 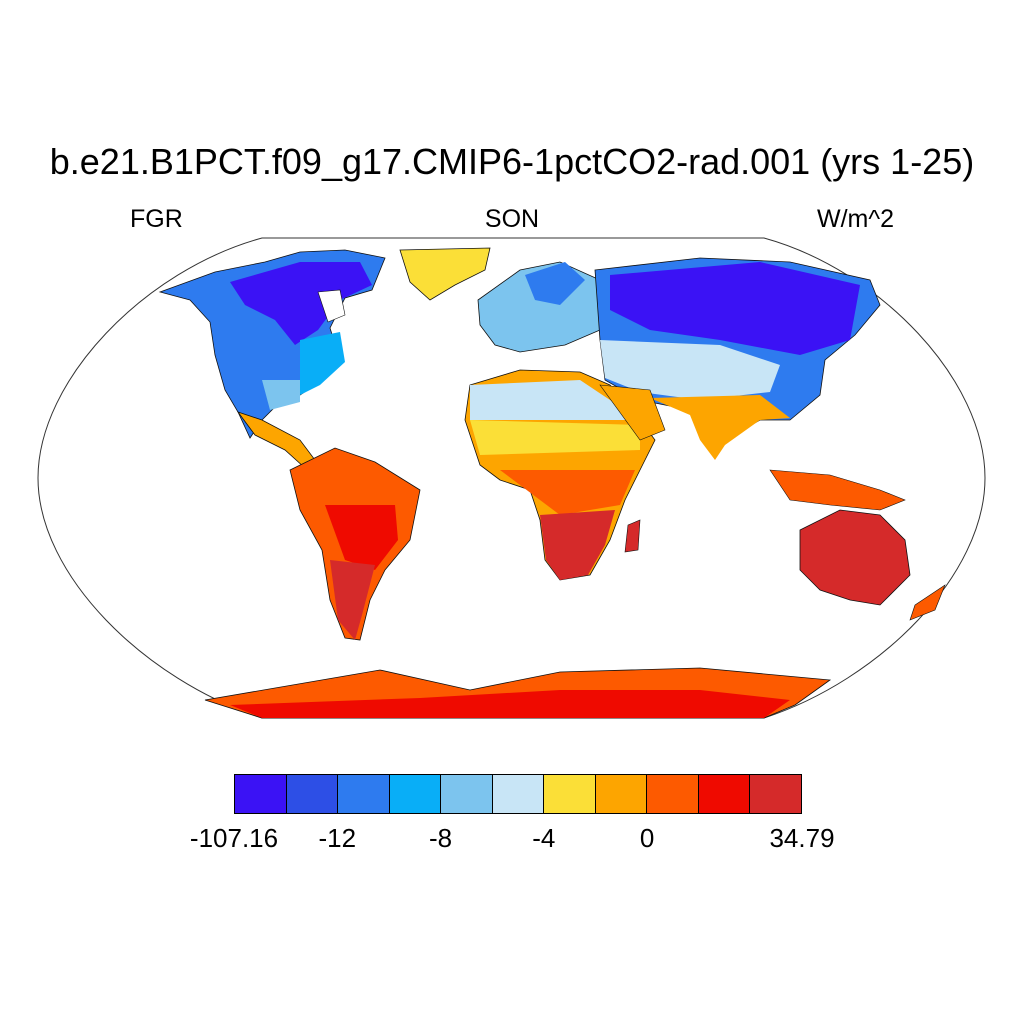 I want to click on colorbar-tick-label: 0, so click(x=647, y=838).